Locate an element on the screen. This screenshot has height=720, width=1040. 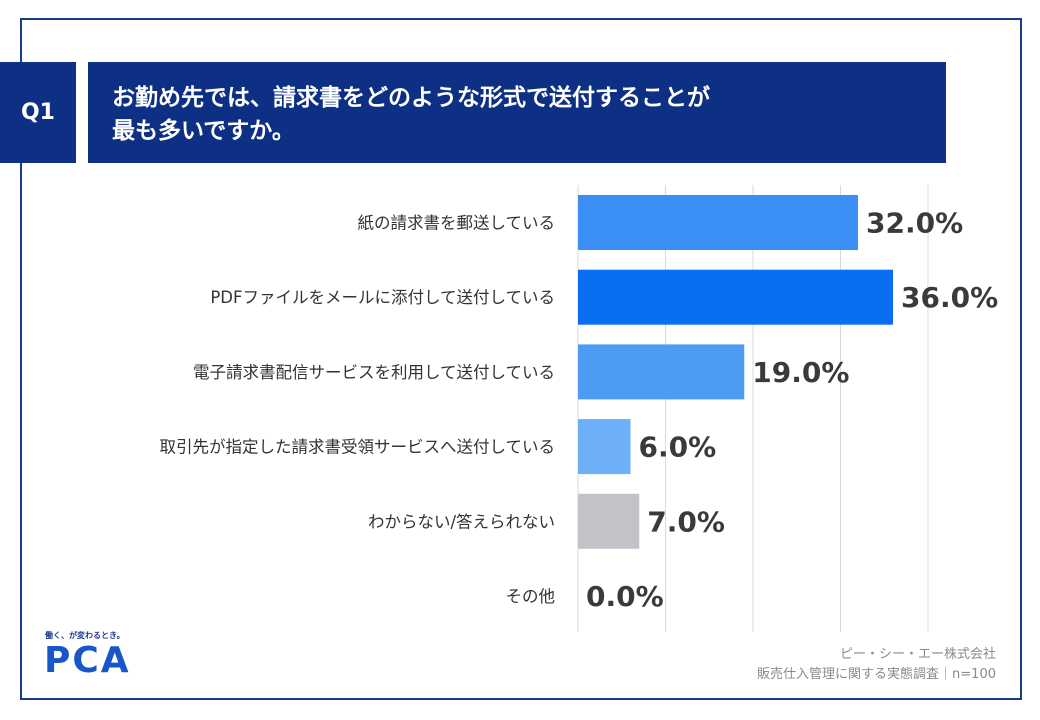
footer: ピー・シー・エー株式会社 販売仕入管理に関する実態調査｜n=100 is located at coordinates (876, 665).